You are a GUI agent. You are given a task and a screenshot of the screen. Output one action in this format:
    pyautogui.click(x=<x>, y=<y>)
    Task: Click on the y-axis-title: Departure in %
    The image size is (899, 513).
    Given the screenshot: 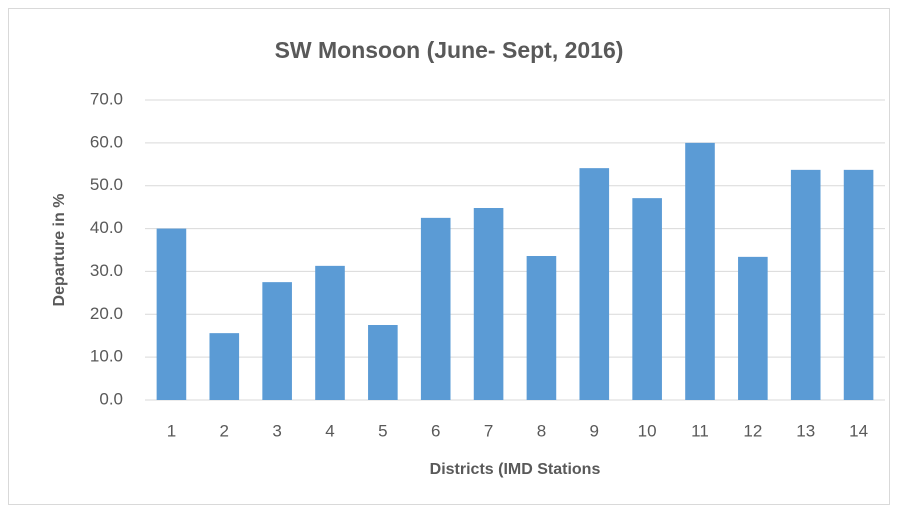 What is the action you would take?
    pyautogui.click(x=59, y=250)
    